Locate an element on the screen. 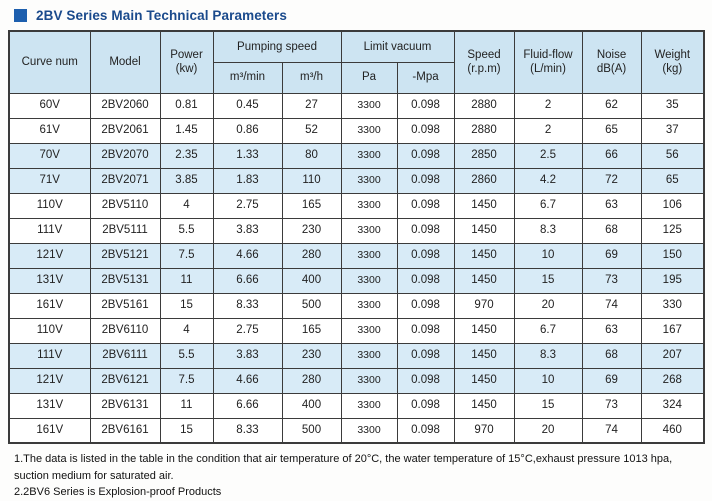 This screenshot has width=712, height=501. cell-weight: 324 is located at coordinates (672, 405).